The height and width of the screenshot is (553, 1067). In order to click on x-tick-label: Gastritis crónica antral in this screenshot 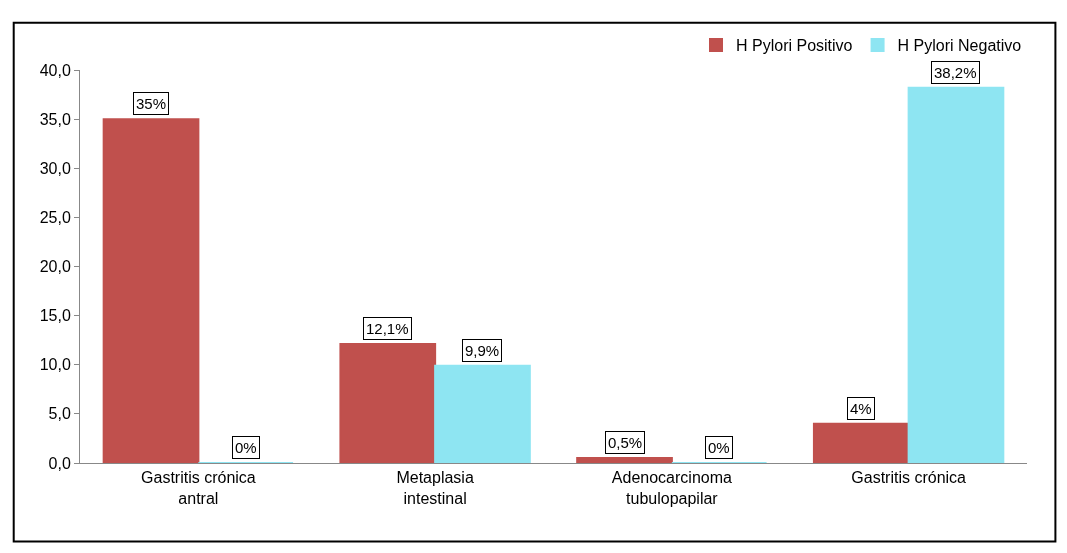, I will do `click(198, 488)`.